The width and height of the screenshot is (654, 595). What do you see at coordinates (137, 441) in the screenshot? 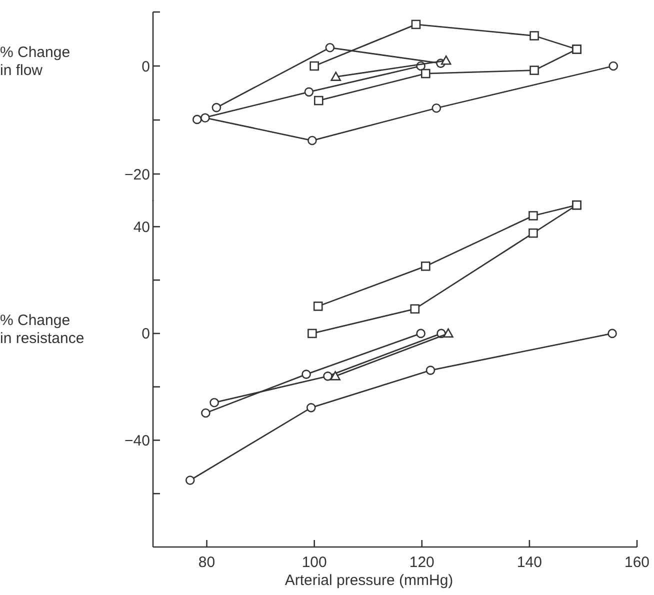
I see `y-tick-label: −40` at bounding box center [137, 441].